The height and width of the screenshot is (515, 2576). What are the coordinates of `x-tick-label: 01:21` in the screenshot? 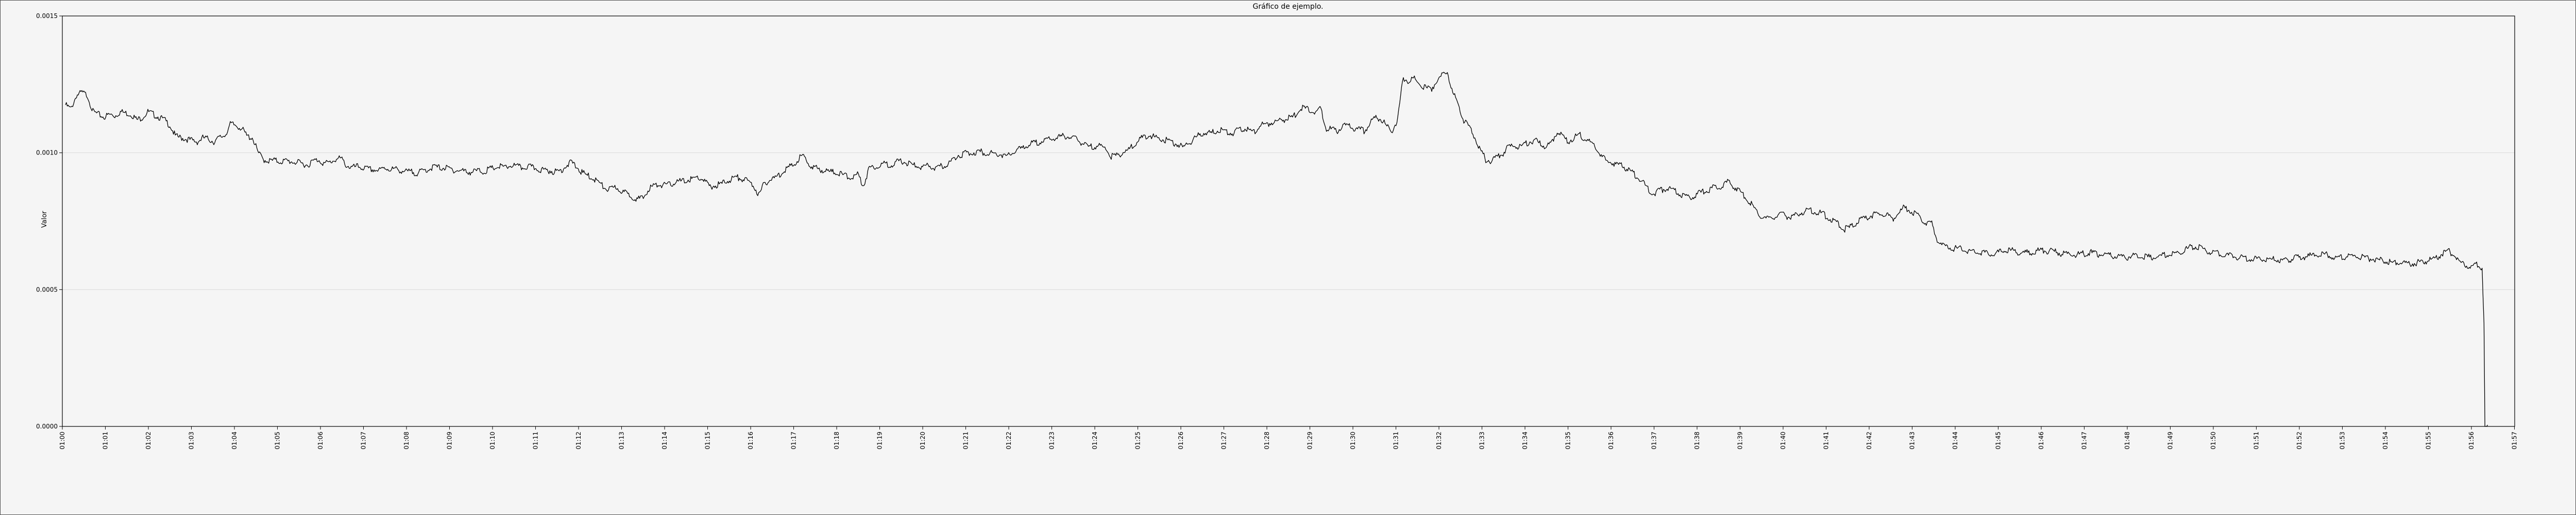 It's located at (966, 441).